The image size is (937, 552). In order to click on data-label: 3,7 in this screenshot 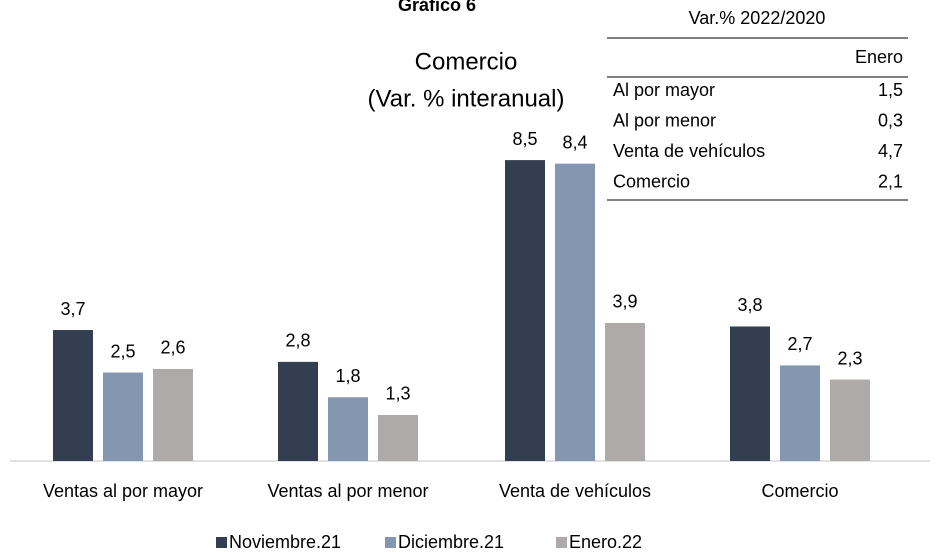, I will do `click(72, 309)`.